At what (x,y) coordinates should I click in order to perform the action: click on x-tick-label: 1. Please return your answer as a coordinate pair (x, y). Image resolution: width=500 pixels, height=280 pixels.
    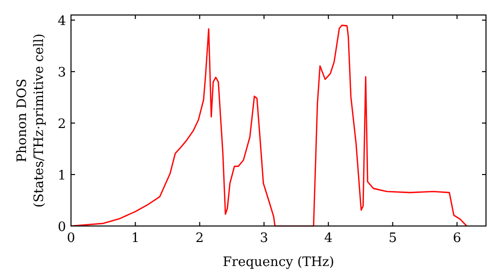
    Looking at the image, I should click on (135, 238).